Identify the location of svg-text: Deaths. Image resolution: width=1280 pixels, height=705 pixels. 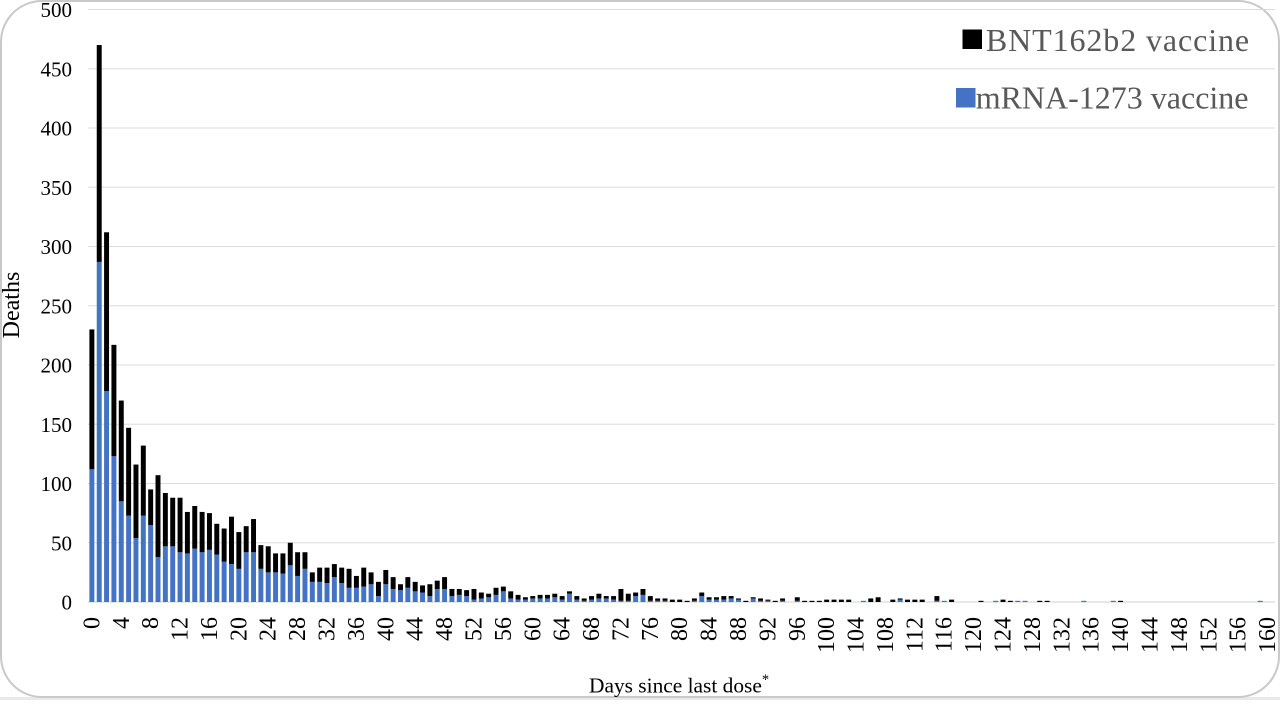
(12, 305).